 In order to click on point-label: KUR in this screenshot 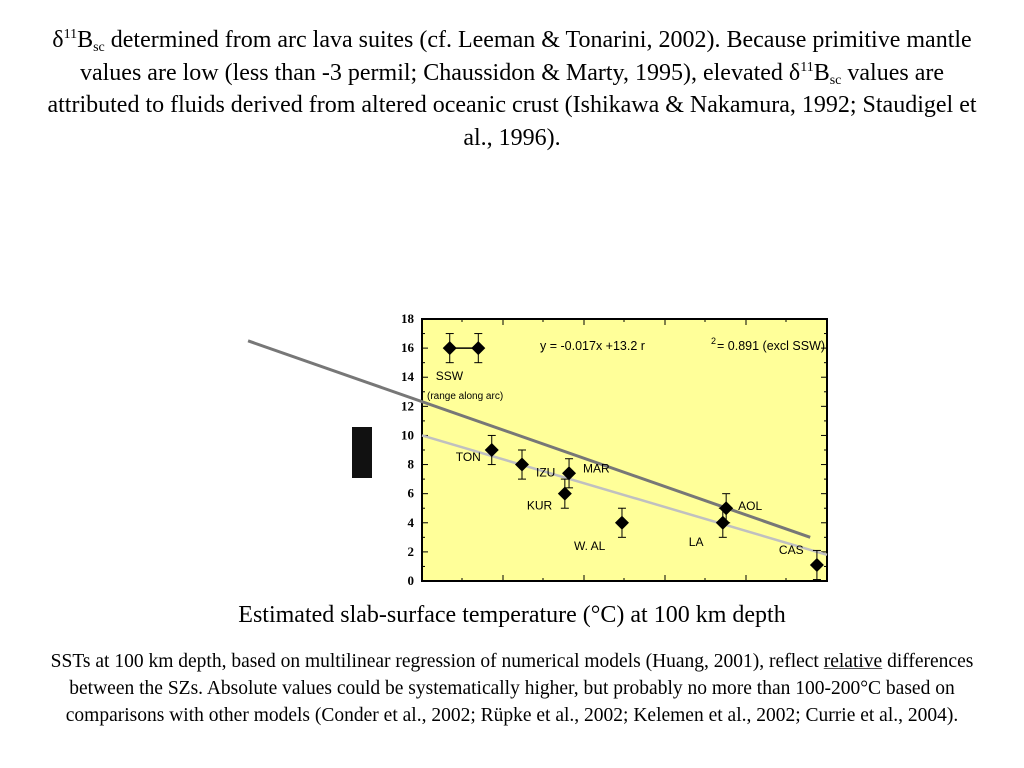, I will do `click(540, 506)`.